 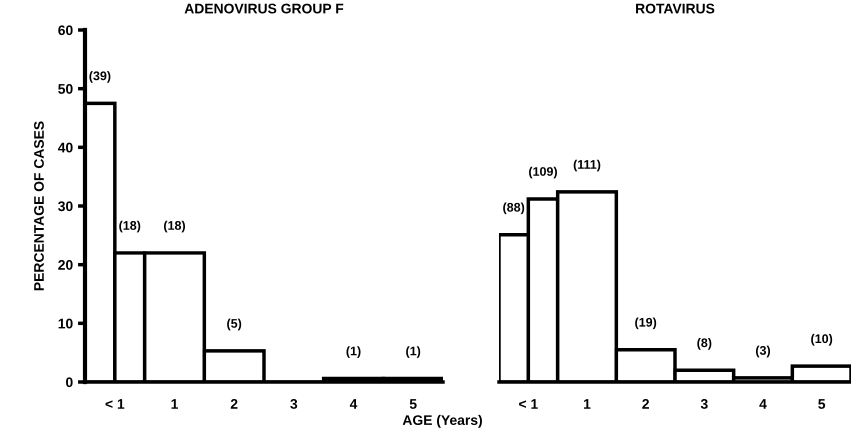 I want to click on y-tick-label: 0, so click(x=69, y=382).